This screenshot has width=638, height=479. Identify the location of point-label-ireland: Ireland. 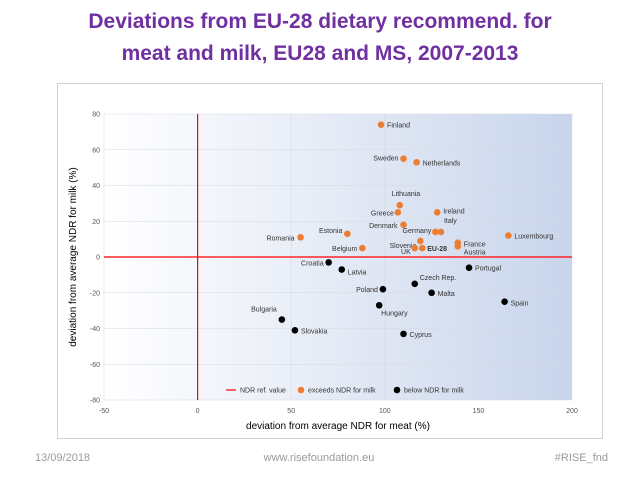
(454, 211).